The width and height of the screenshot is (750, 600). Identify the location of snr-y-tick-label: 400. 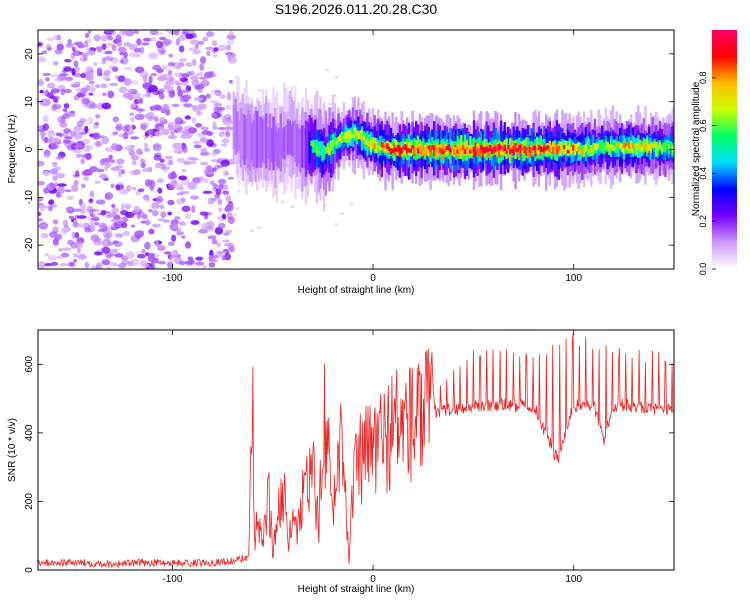
(29, 432).